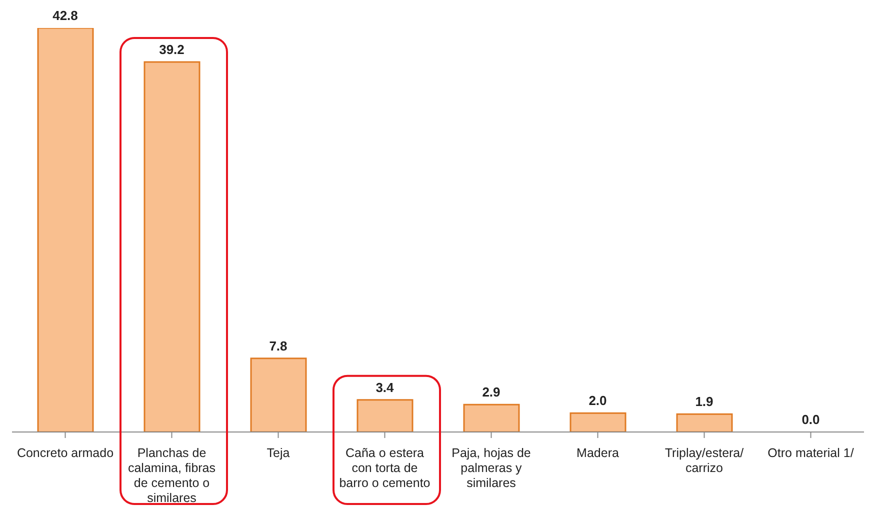  I want to click on data-label: 3.4, so click(385, 387).